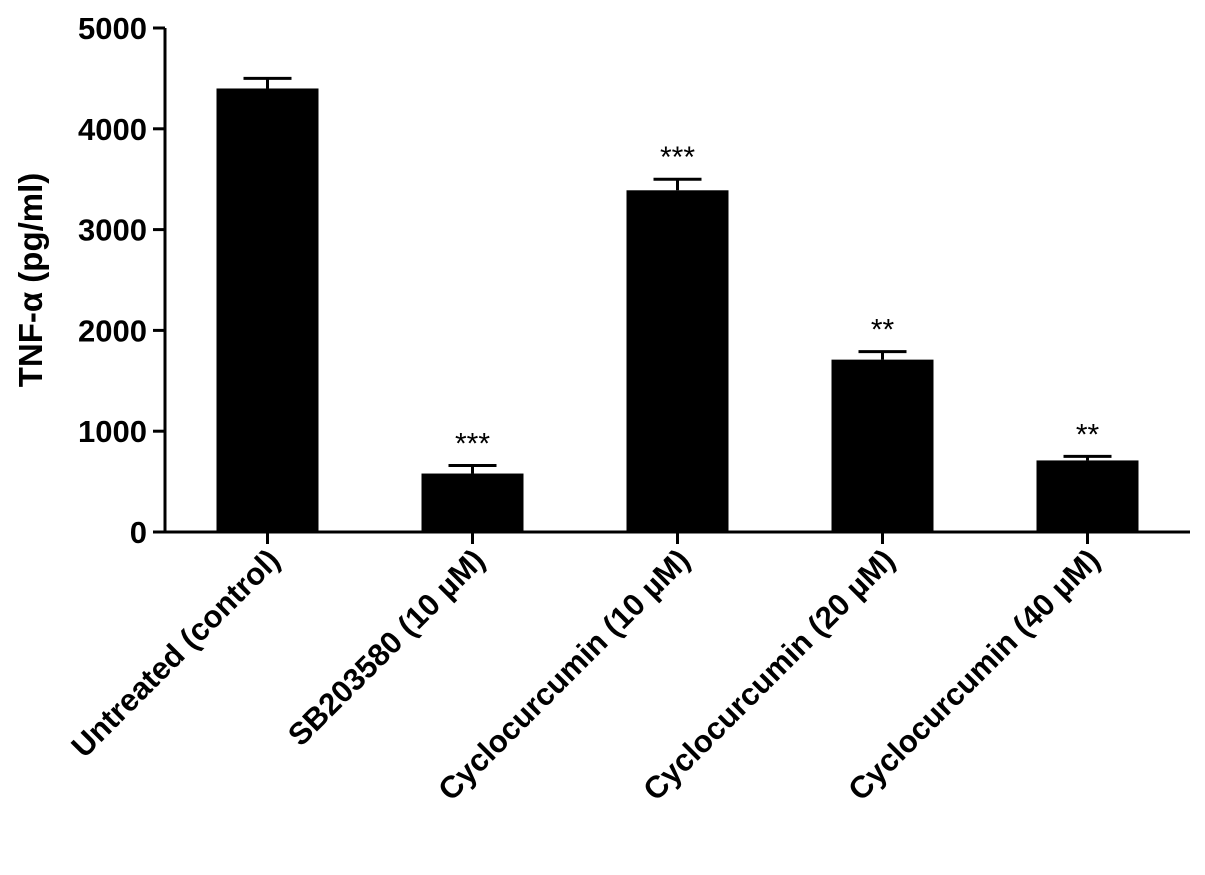 This screenshot has height=875, width=1205. I want to click on y-axis: 0 1000 2000 3000 4000 5000, so click(122, 280).